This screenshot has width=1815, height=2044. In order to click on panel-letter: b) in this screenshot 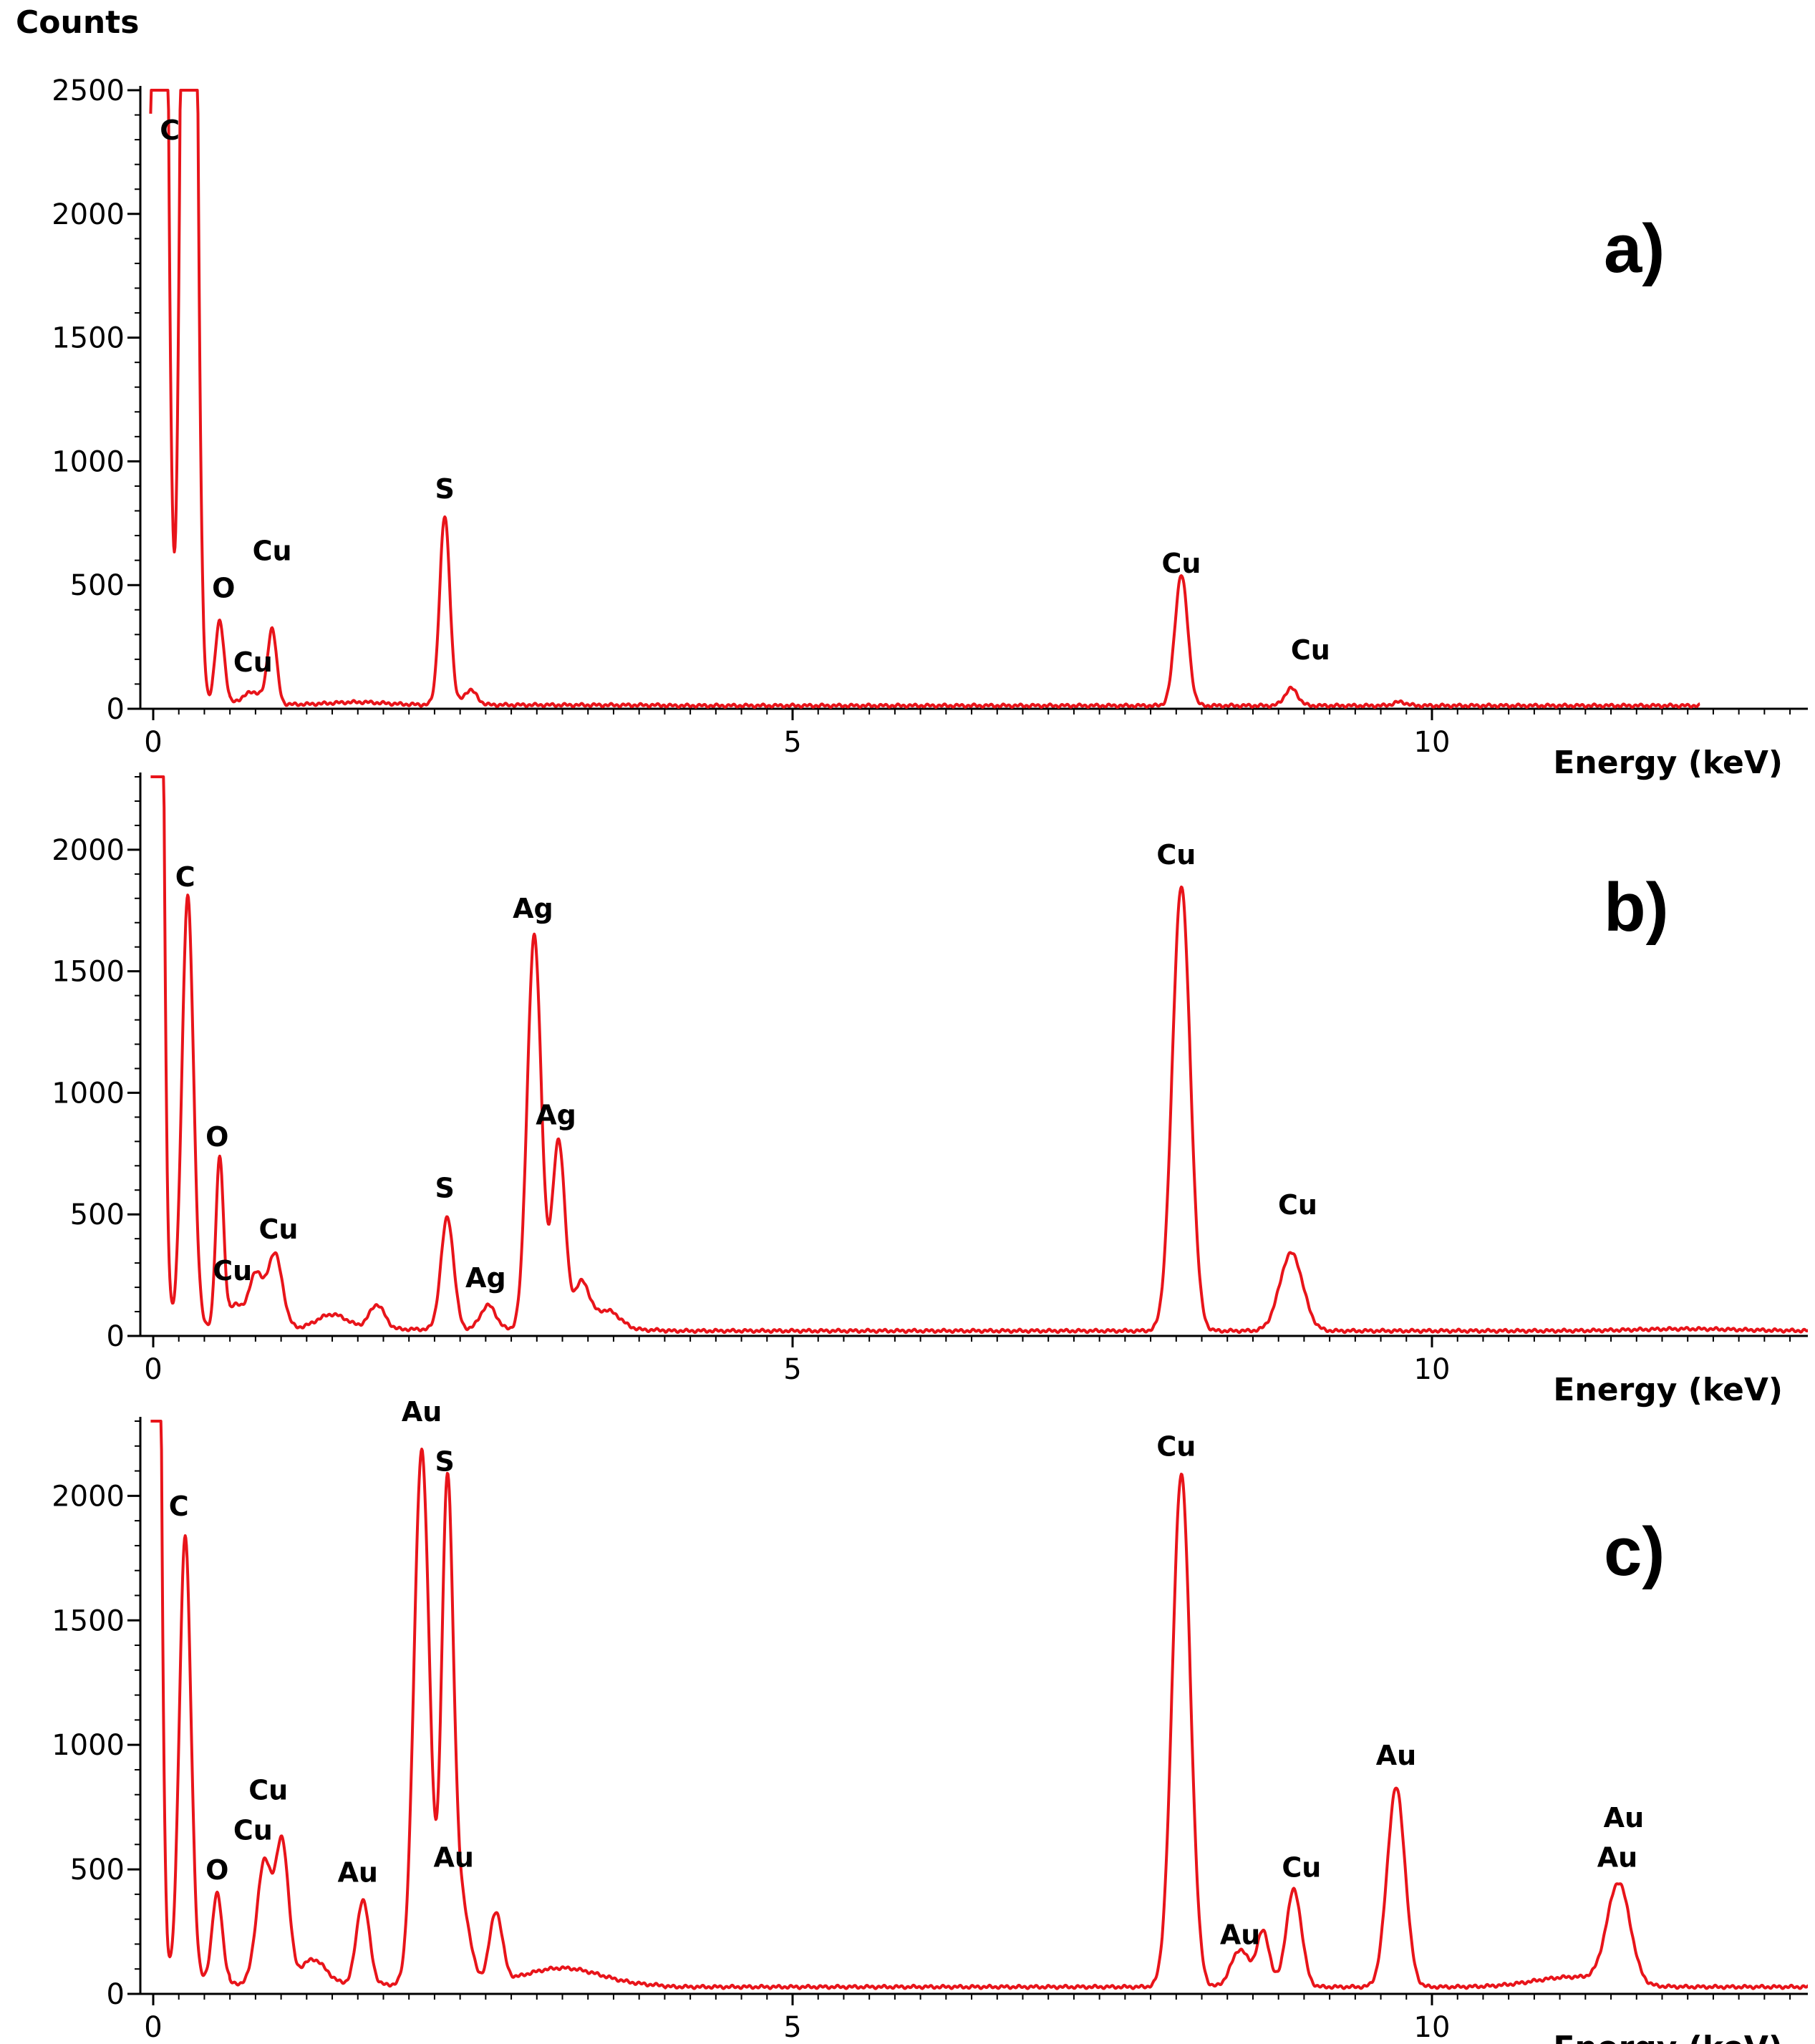, I will do `click(1636, 908)`.